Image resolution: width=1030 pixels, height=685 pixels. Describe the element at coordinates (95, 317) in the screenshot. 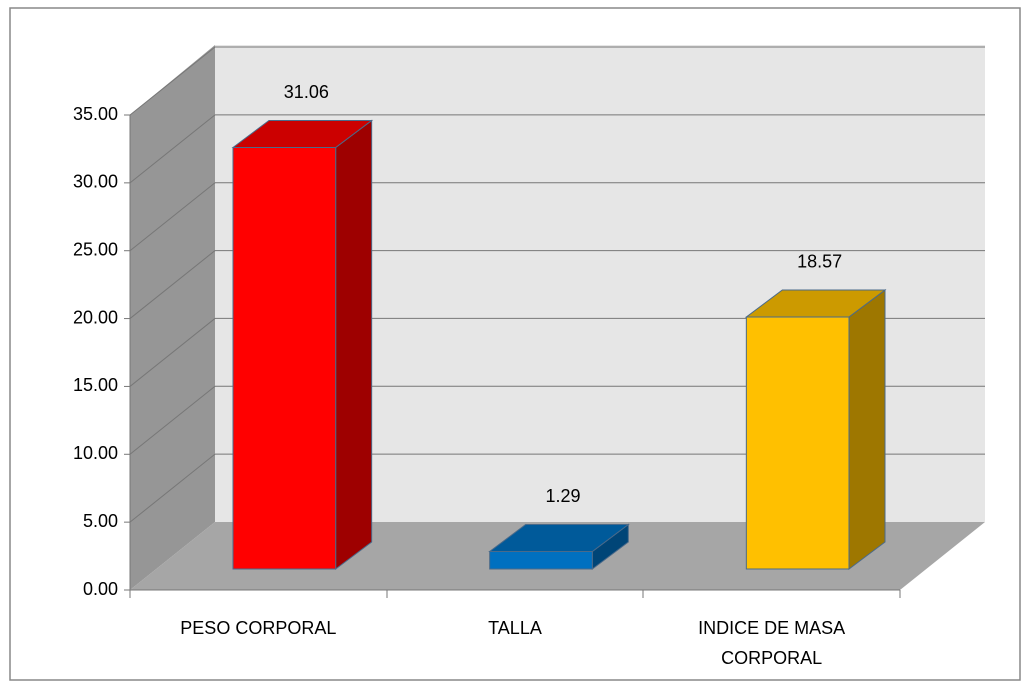

I see `y-tick-label: 20.00` at that location.